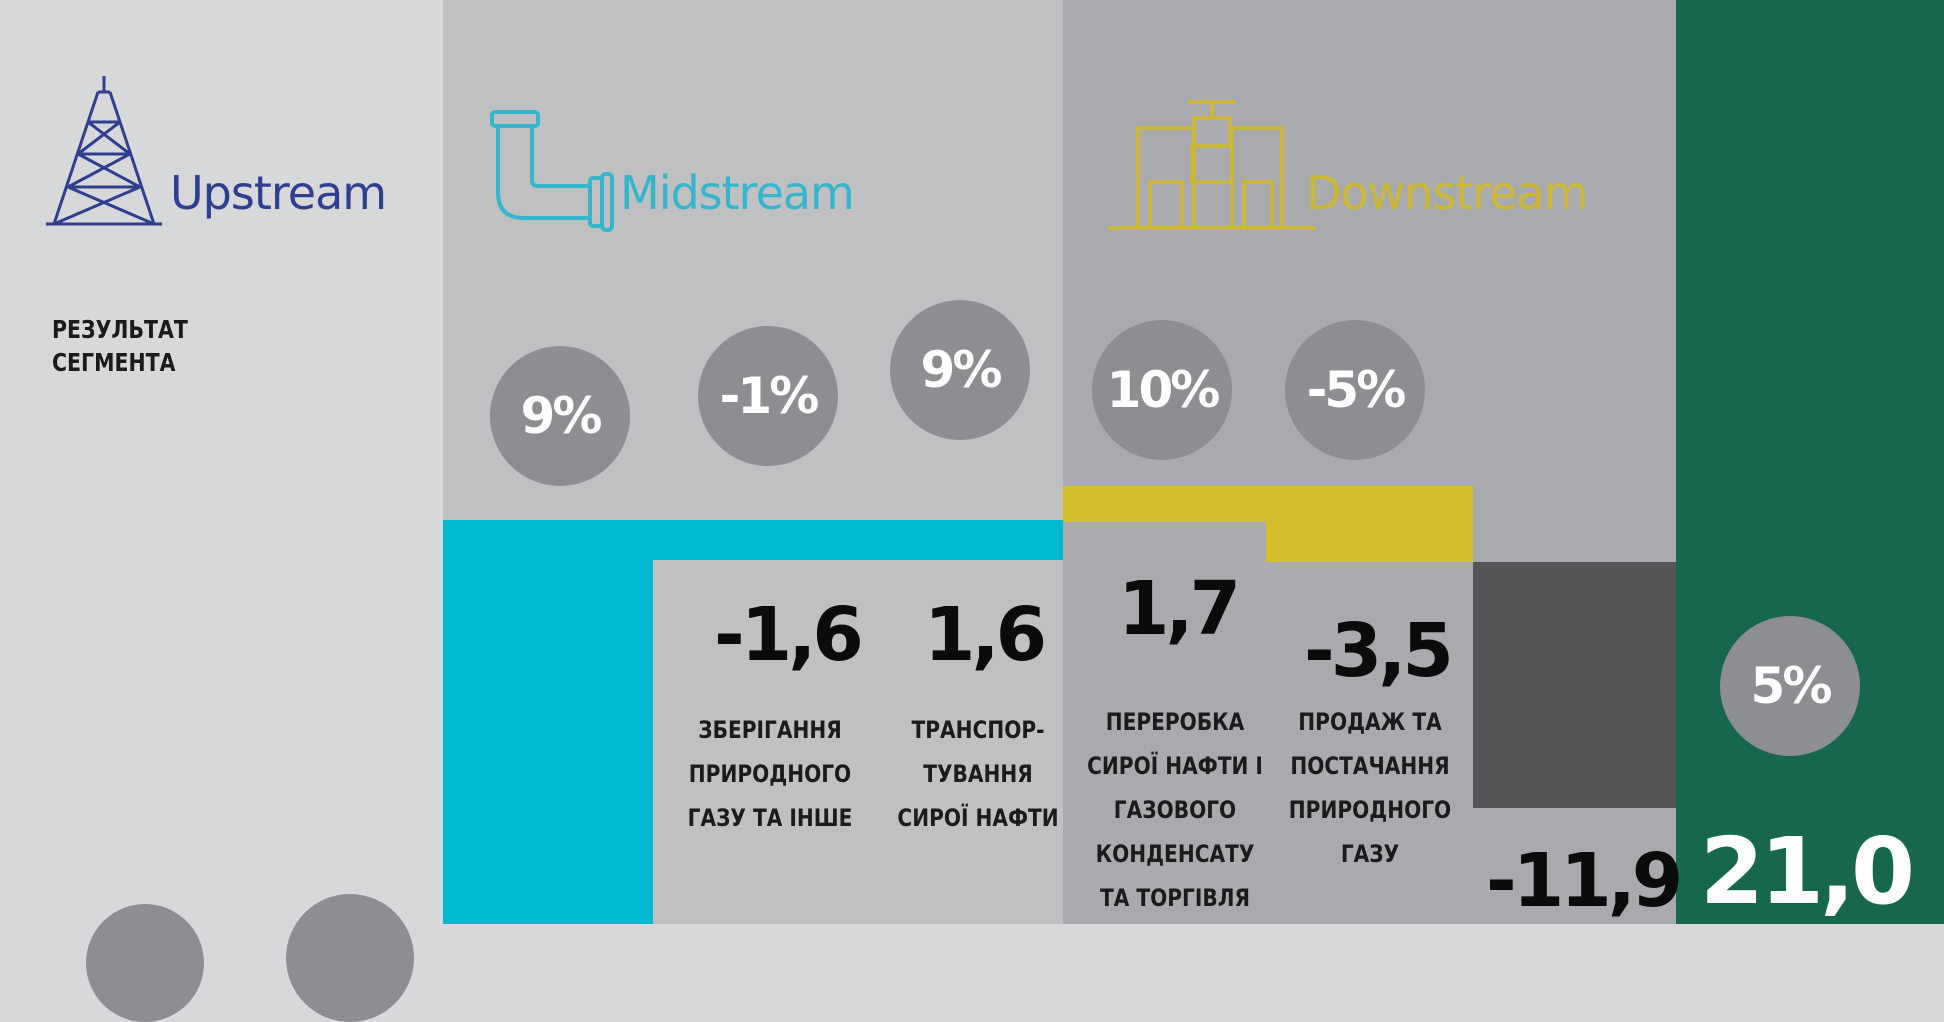 The width and height of the screenshot is (1944, 1022). I want to click on other-bar, so click(1574, 685).